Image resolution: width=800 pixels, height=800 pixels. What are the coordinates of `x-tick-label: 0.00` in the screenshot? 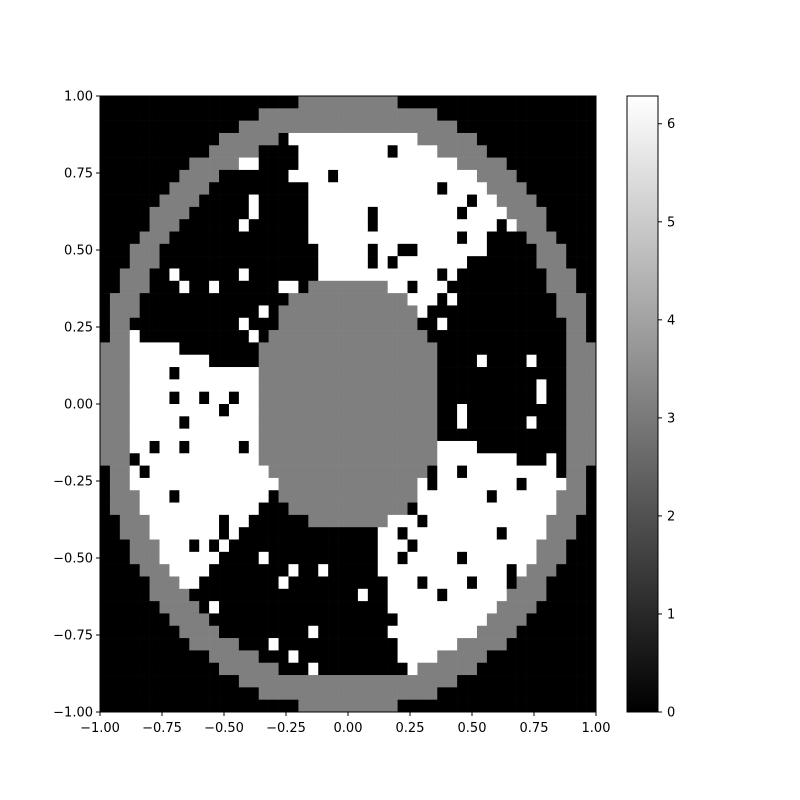 It's located at (348, 728).